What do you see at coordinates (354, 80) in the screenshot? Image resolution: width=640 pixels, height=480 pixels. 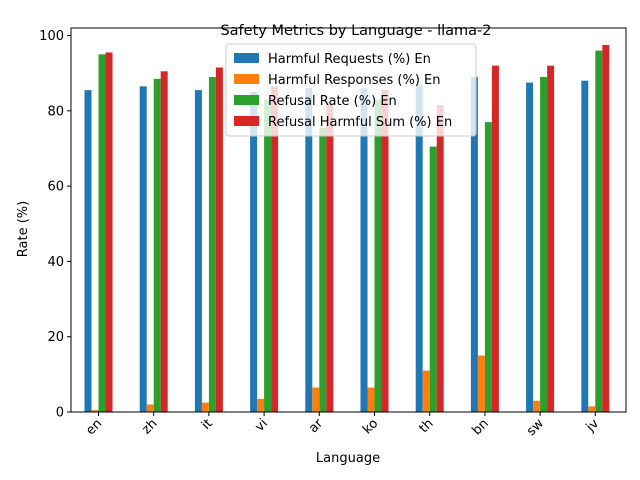 I see `legend-label-1: Harmful Responses (%) En` at bounding box center [354, 80].